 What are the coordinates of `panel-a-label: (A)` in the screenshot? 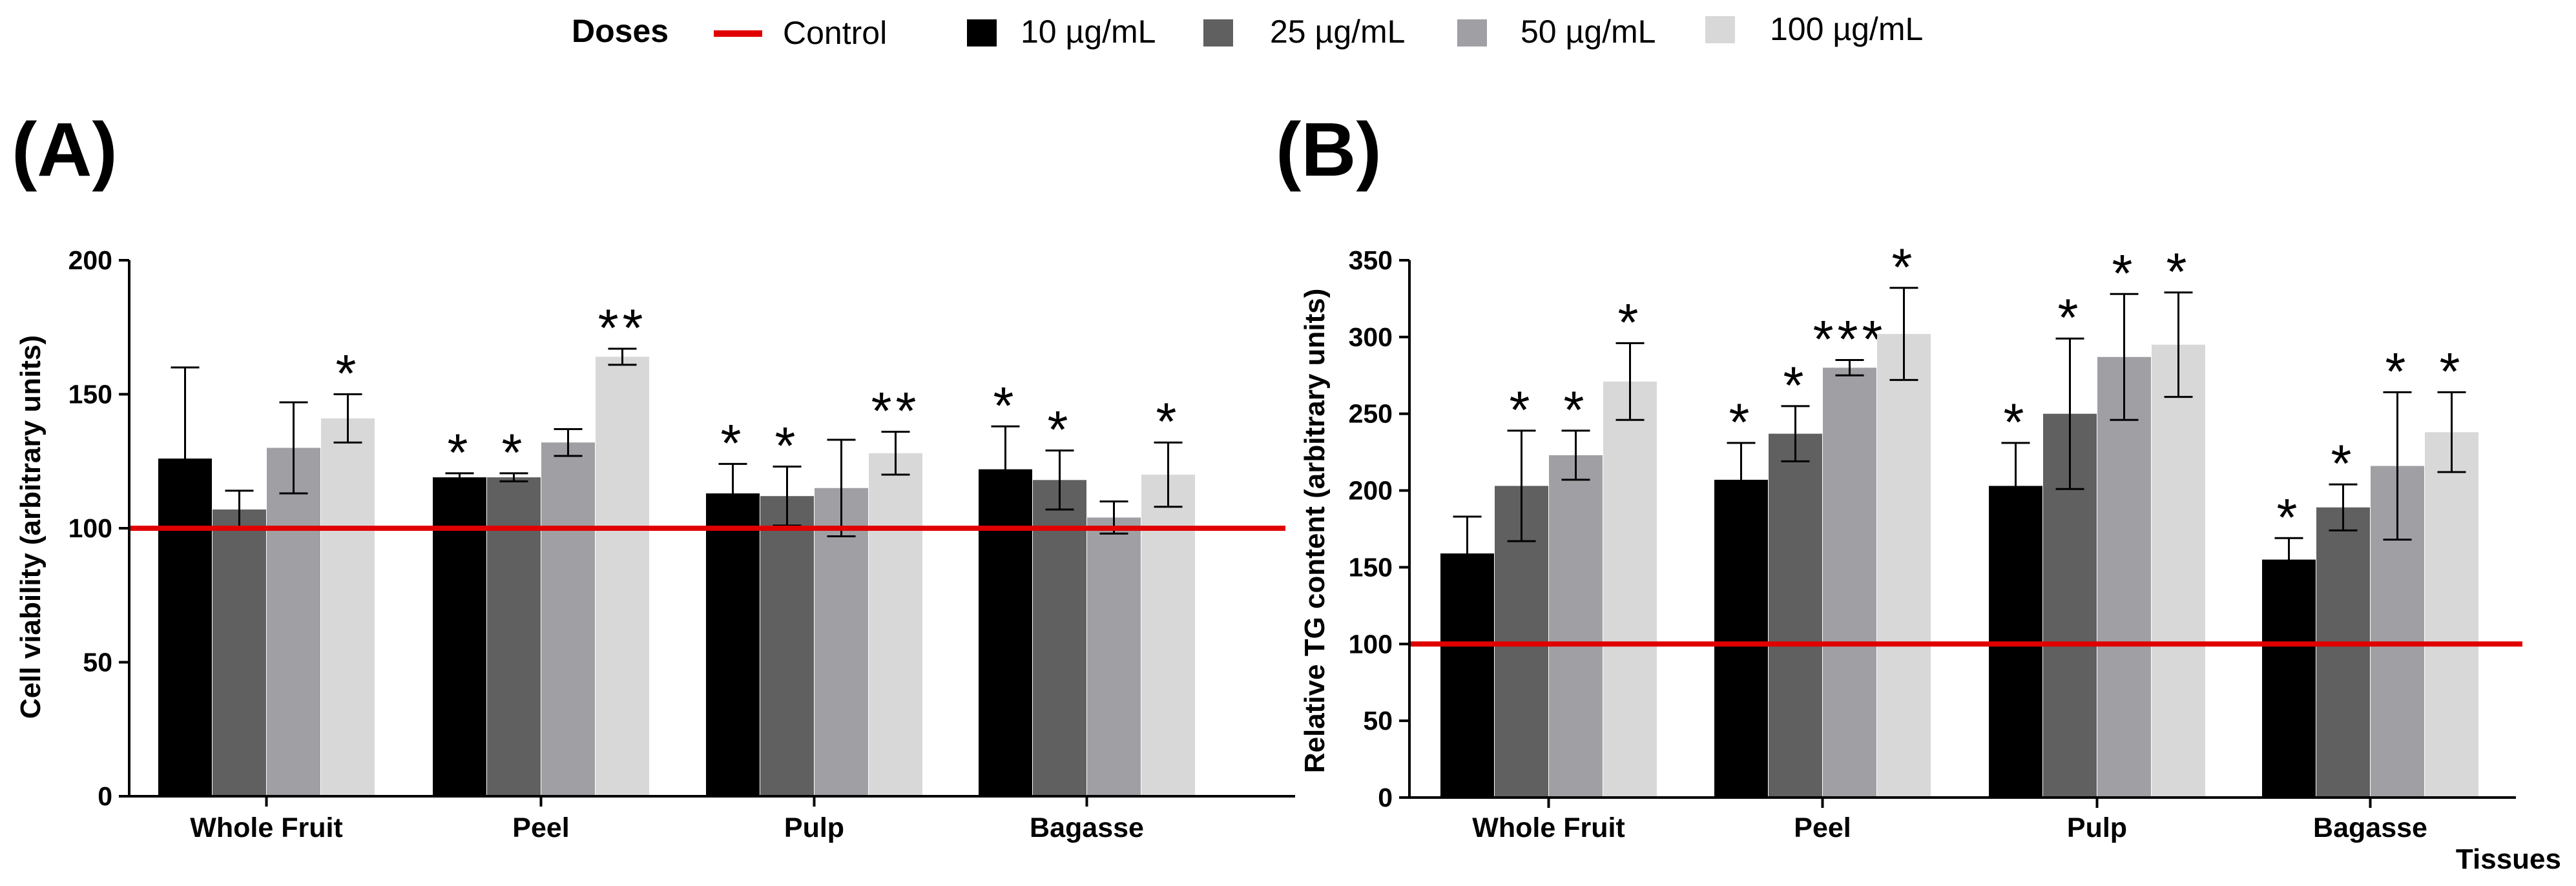 It's located at (65, 150).